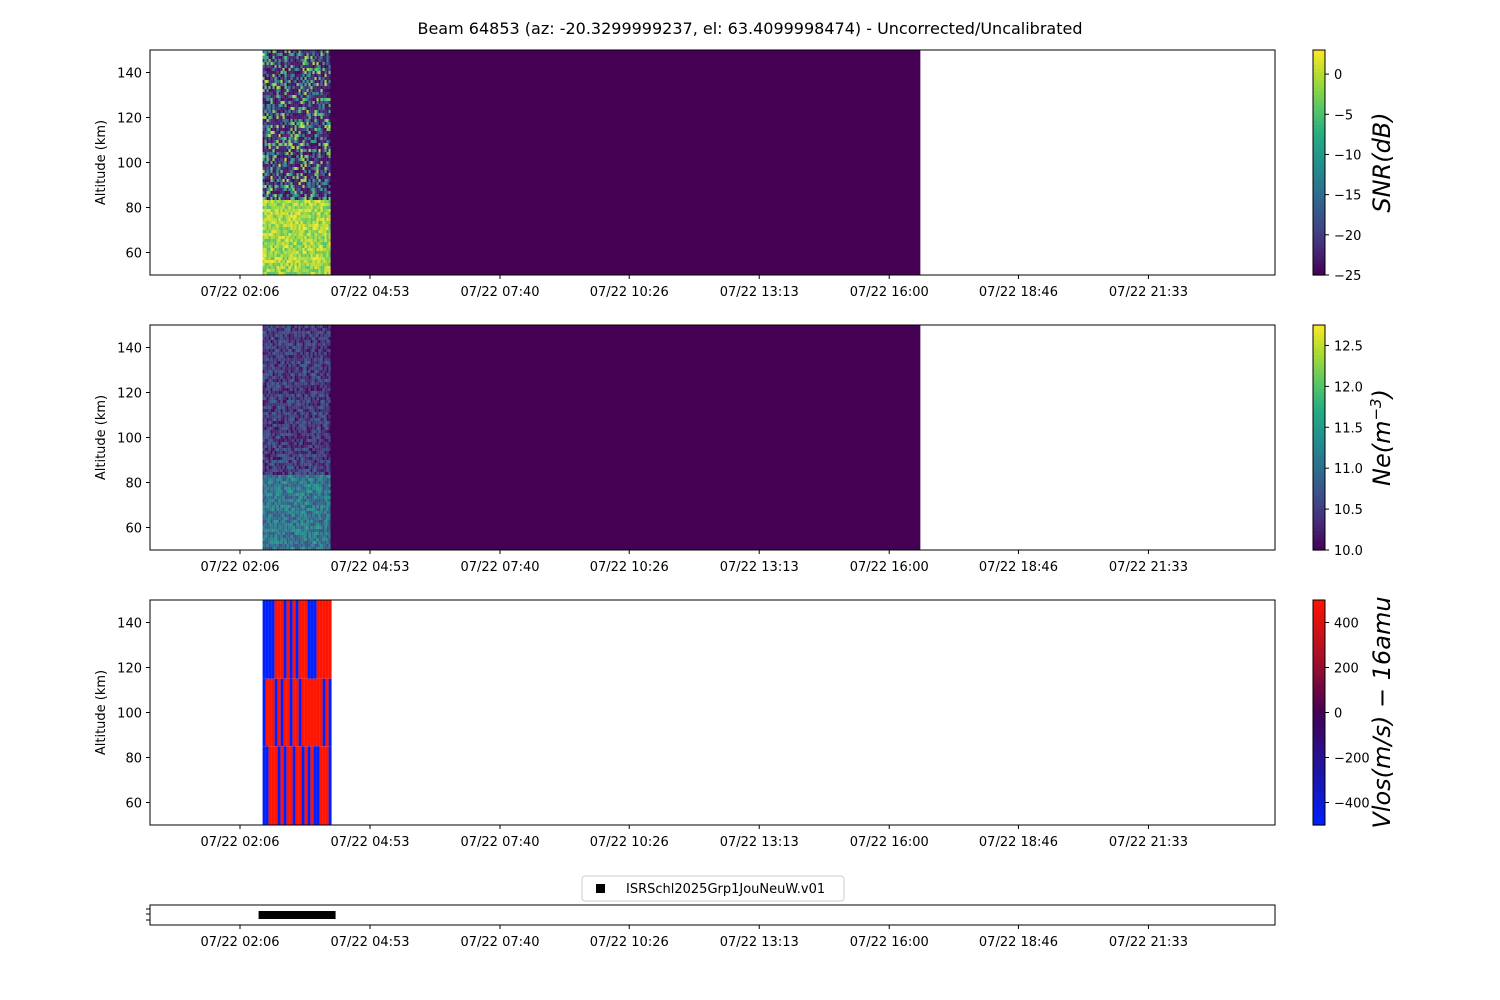 The width and height of the screenshot is (1500, 1000). What do you see at coordinates (499, 292) in the screenshot?
I see `snr-x-tick-label: 07/22 07:40` at bounding box center [499, 292].